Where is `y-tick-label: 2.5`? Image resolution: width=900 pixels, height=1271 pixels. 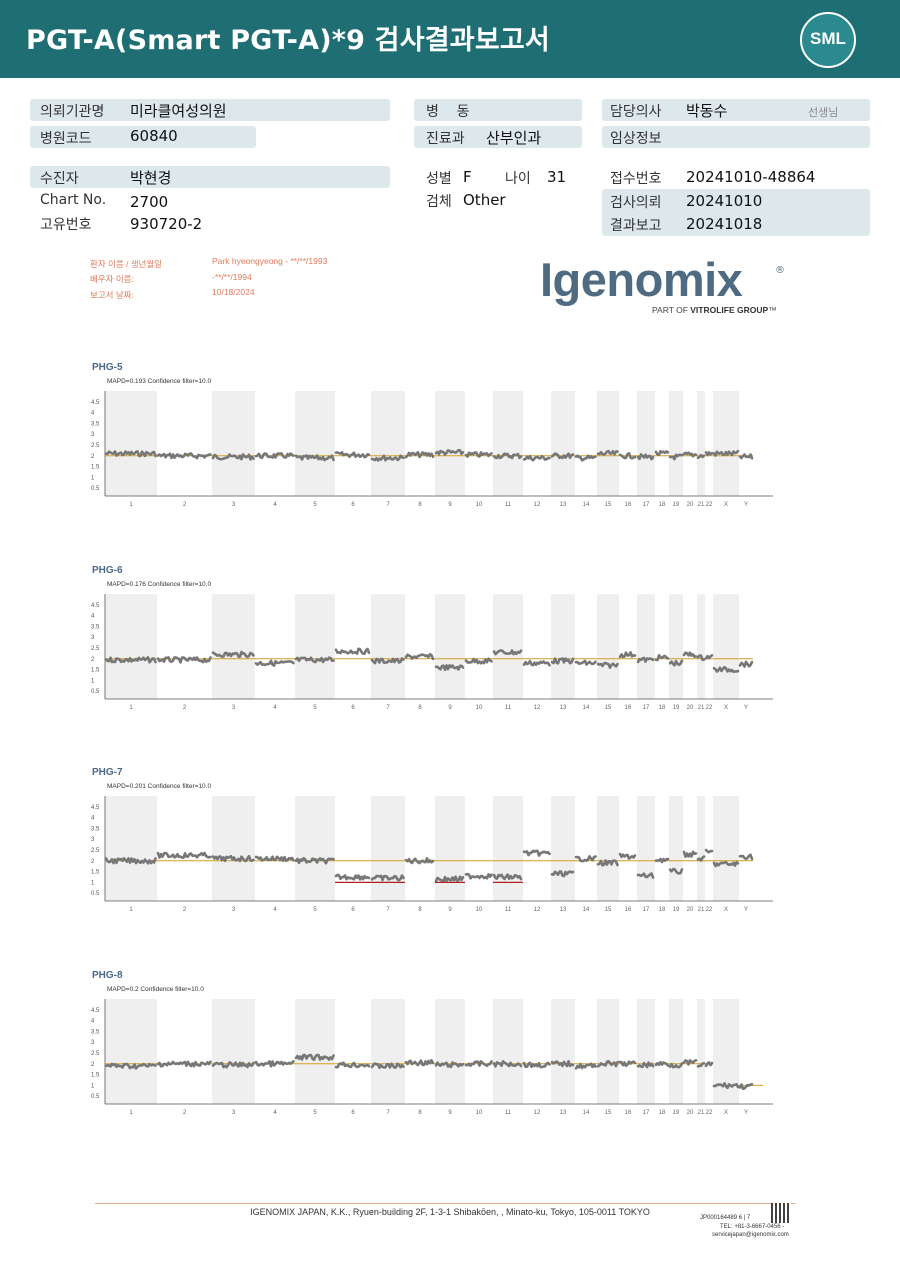
y-tick-label: 2.5 is located at coordinates (95, 1054).